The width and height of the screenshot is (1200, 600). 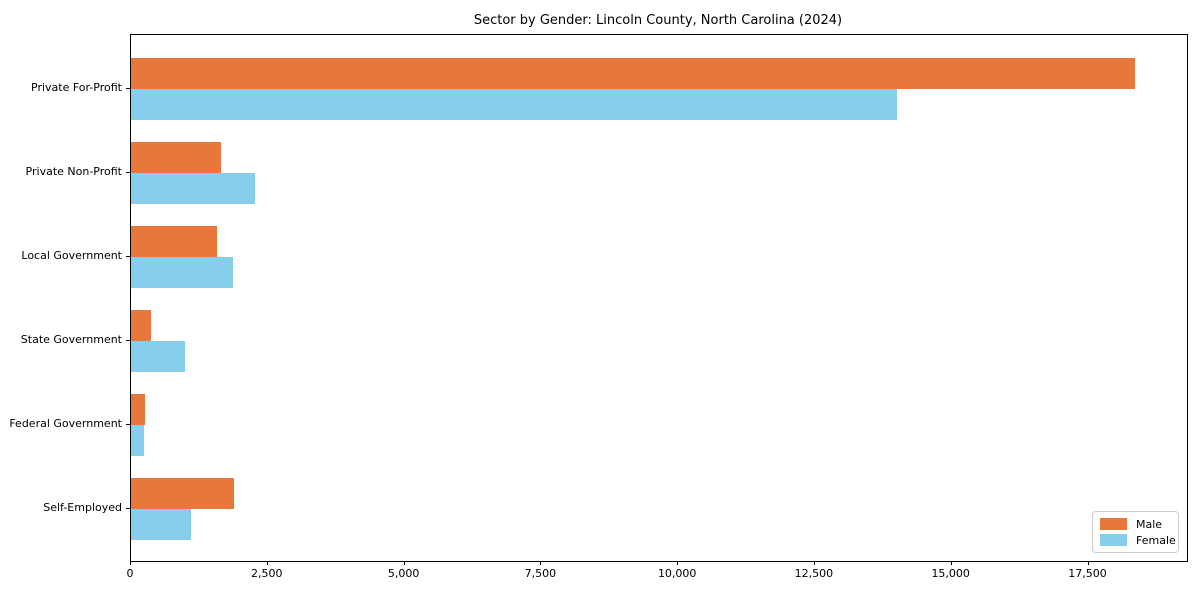 What do you see at coordinates (138, 440) in the screenshot?
I see `bar-female-federal-government` at bounding box center [138, 440].